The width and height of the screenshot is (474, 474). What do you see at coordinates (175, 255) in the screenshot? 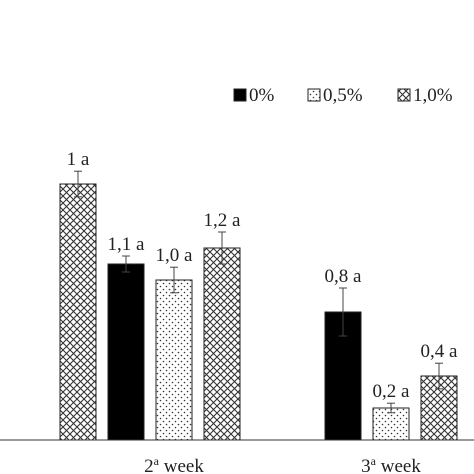
I see `data-label: 1,0 a` at bounding box center [175, 255].